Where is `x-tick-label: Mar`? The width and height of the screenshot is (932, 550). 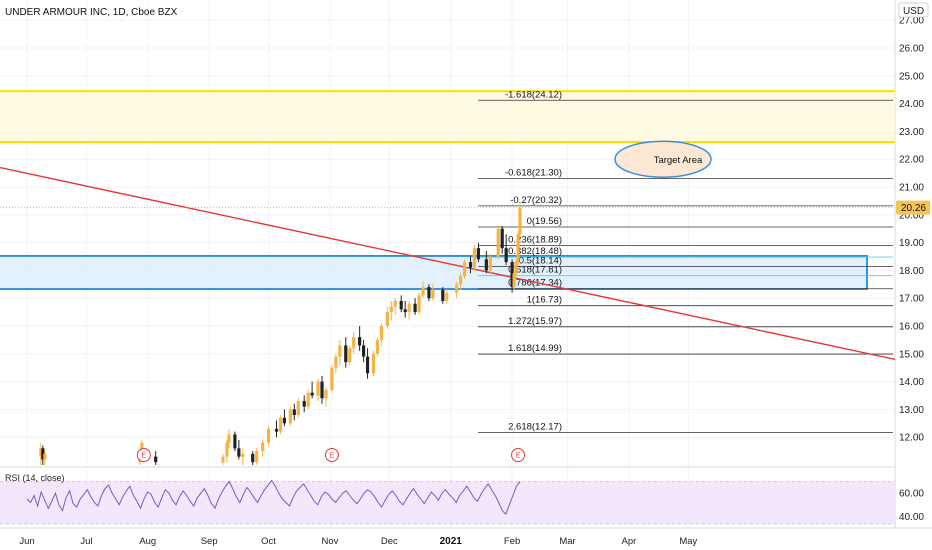 x-tick-label: Mar is located at coordinates (567, 541).